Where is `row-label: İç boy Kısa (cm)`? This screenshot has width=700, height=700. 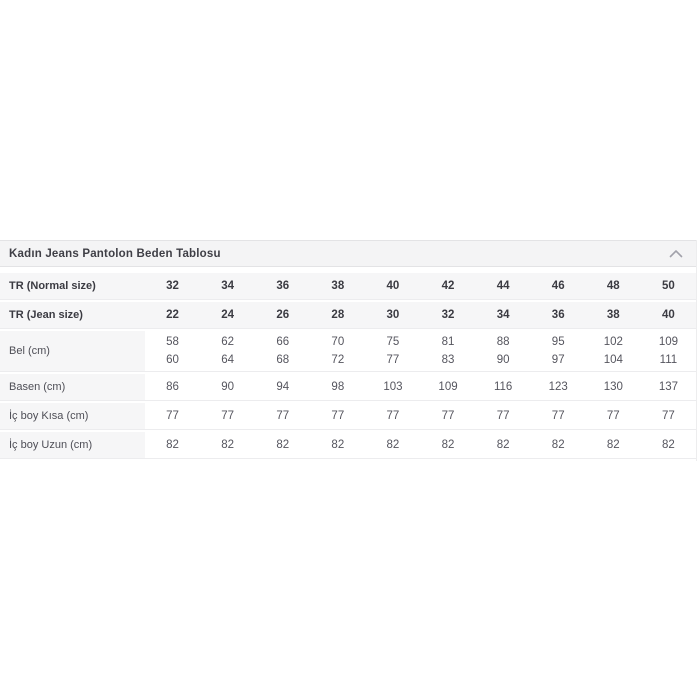
row-label: İç boy Kısa (cm) is located at coordinates (72, 416).